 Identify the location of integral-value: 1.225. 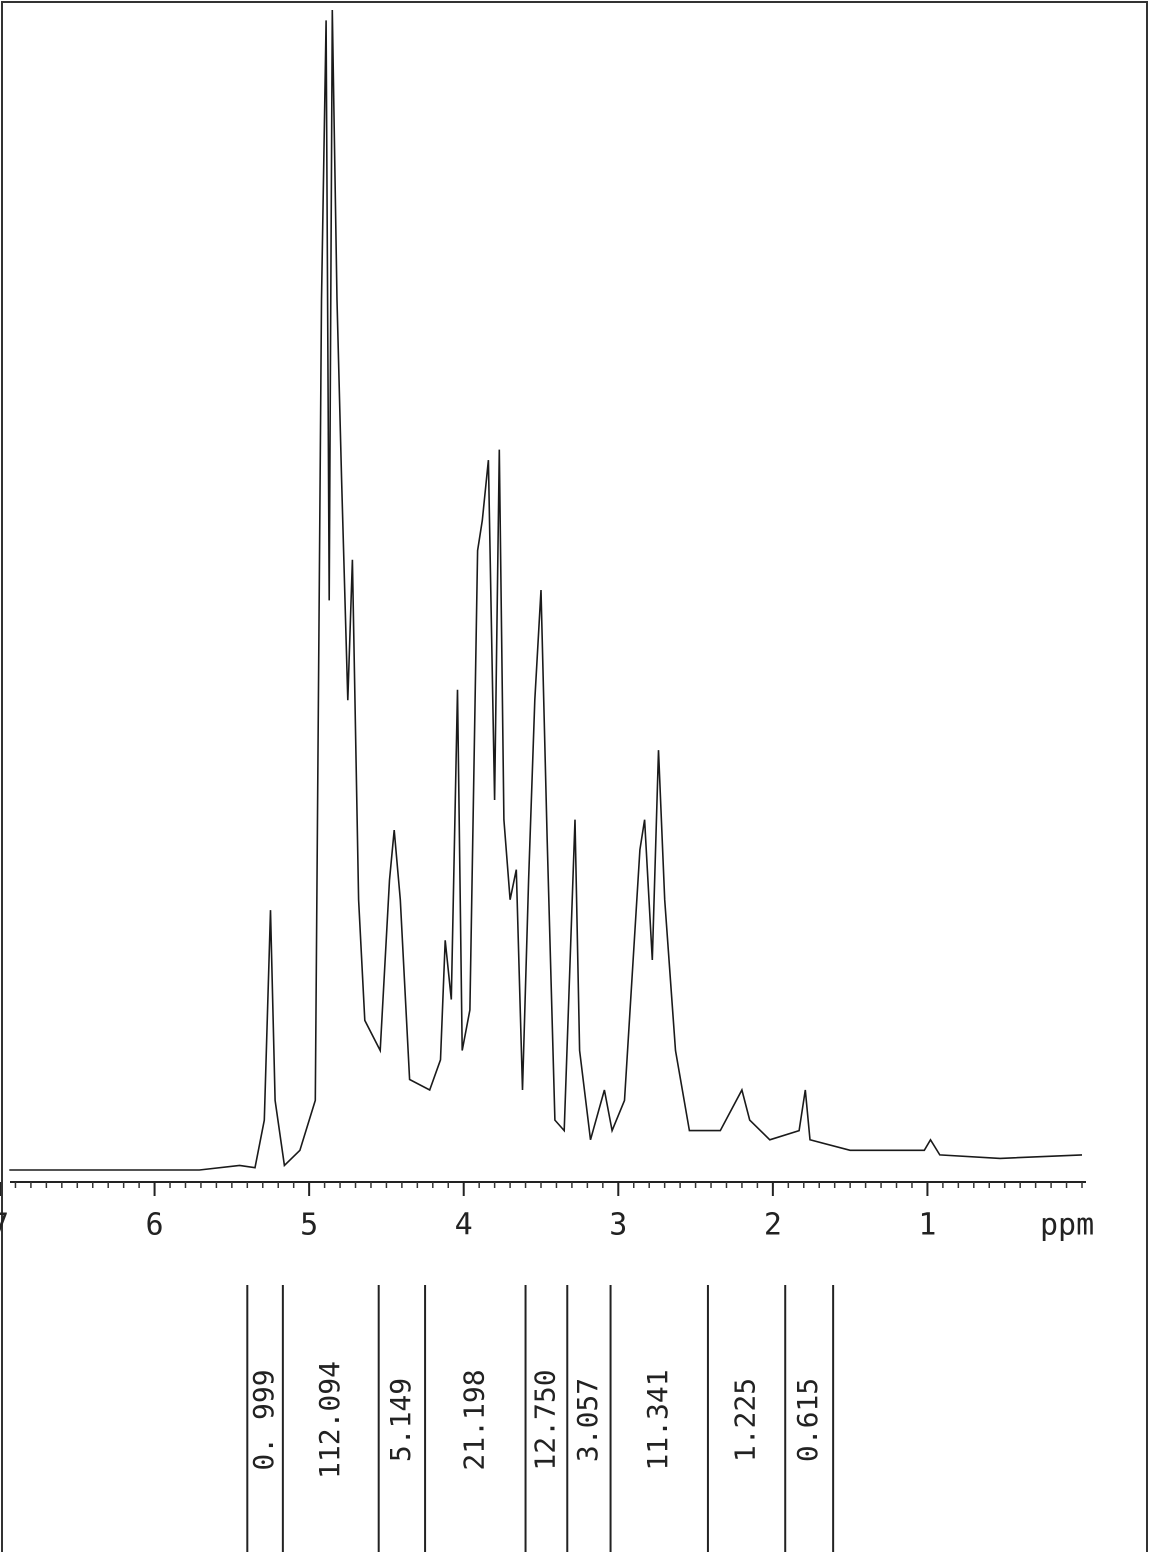
(745, 1420).